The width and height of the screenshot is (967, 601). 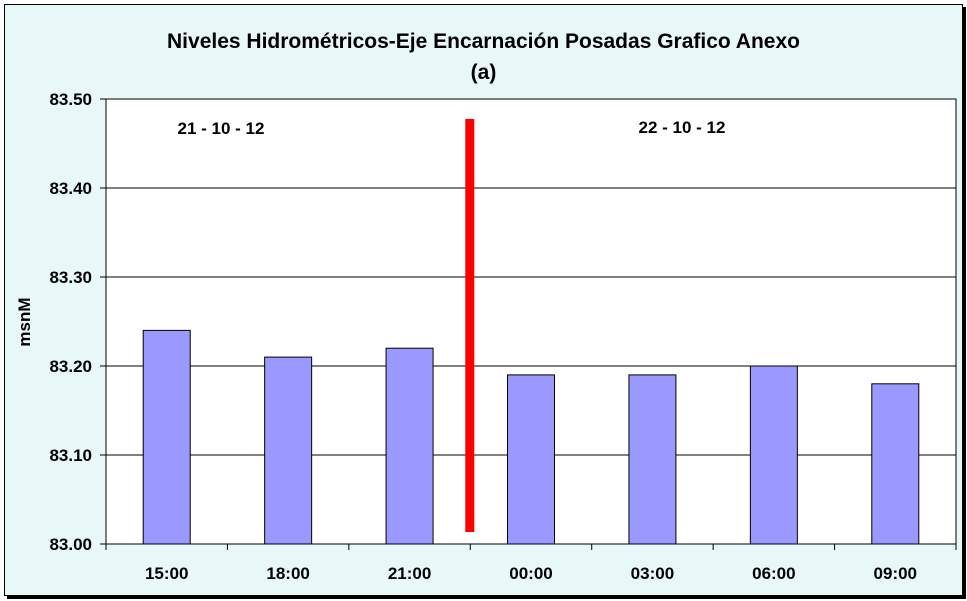 I want to click on day-divider-line, so click(x=470, y=325).